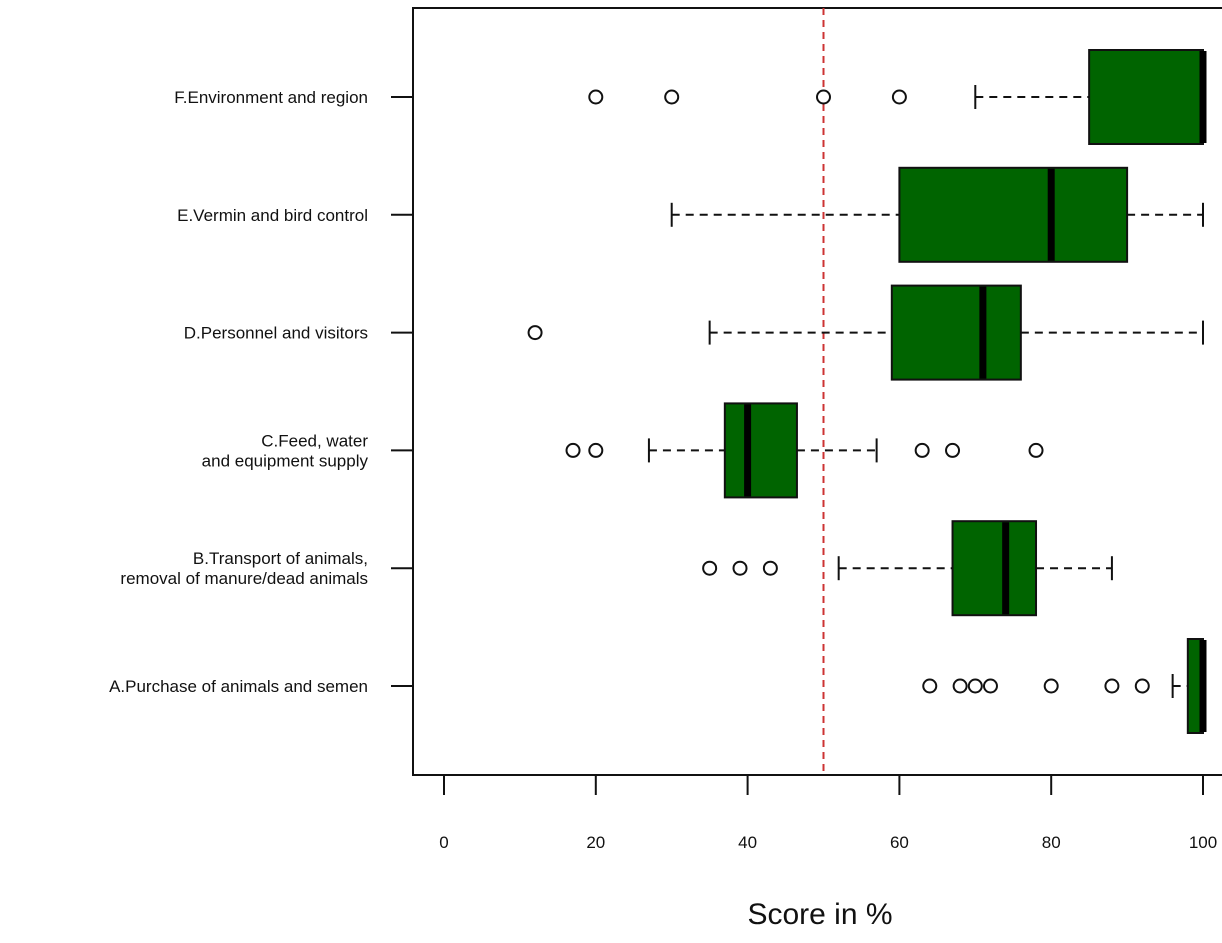  I want to click on category-label-line: D.Personnel and visitors, so click(276, 333).